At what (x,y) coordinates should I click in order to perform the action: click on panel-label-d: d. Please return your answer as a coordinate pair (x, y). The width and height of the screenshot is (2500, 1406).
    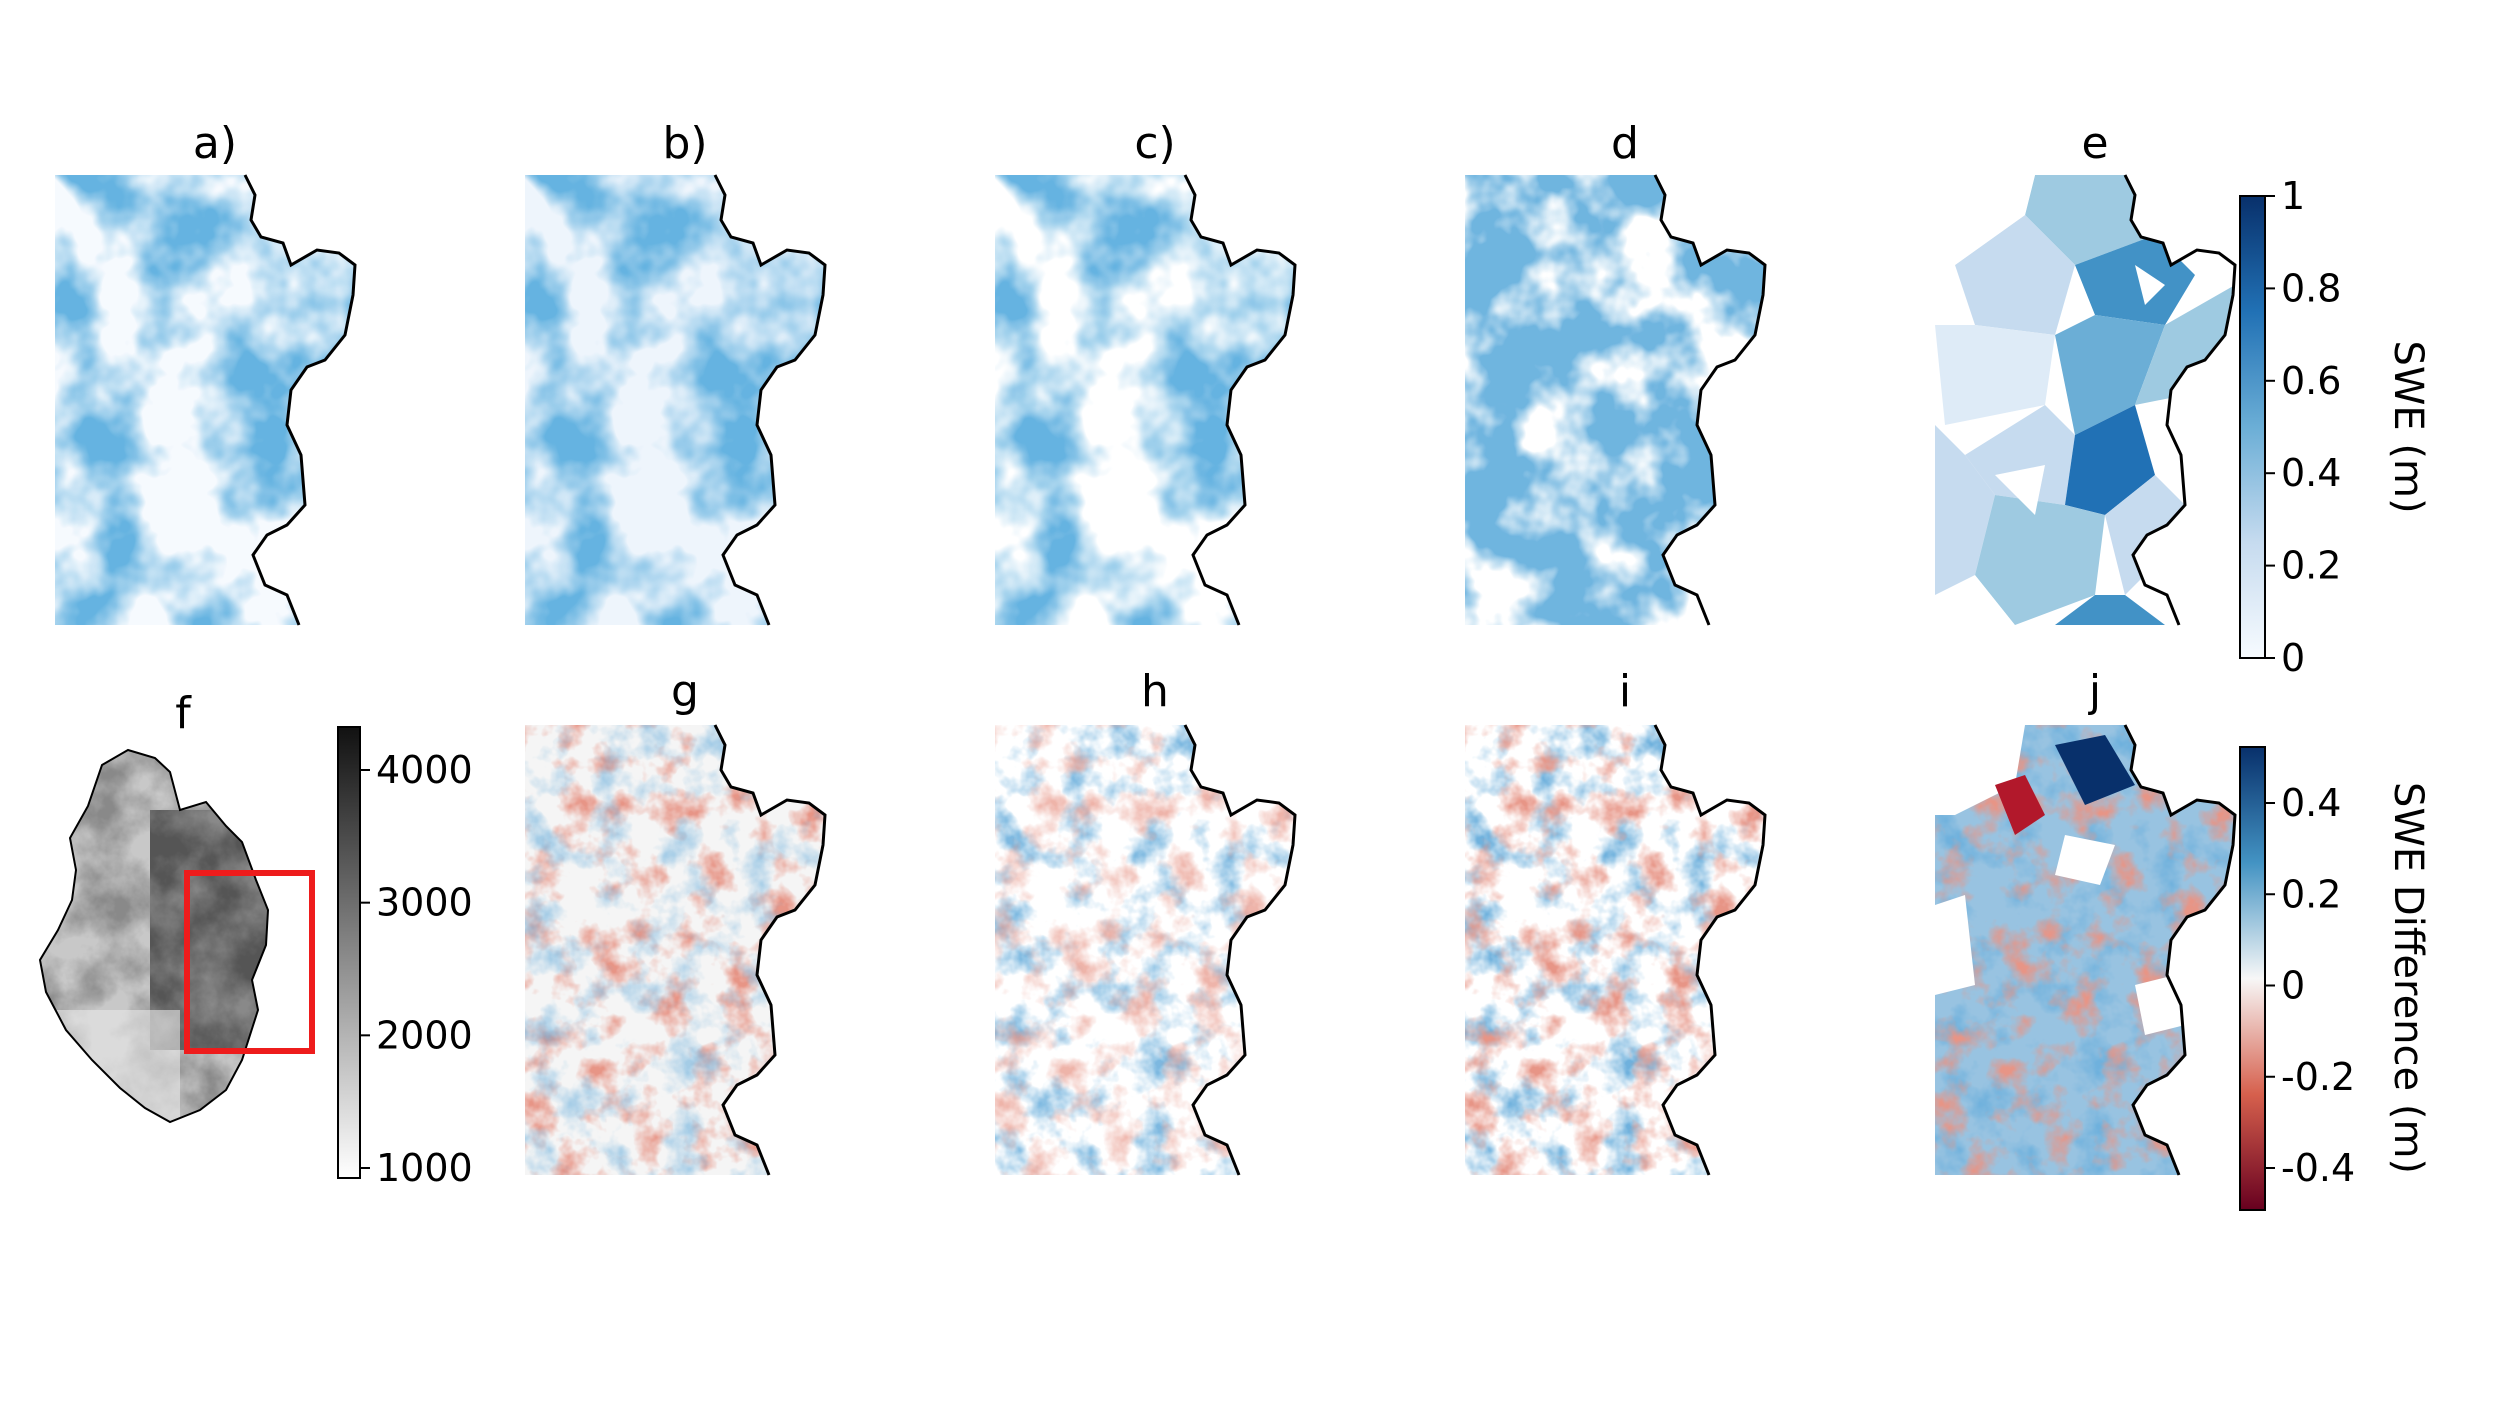
    Looking at the image, I should click on (1625, 143).